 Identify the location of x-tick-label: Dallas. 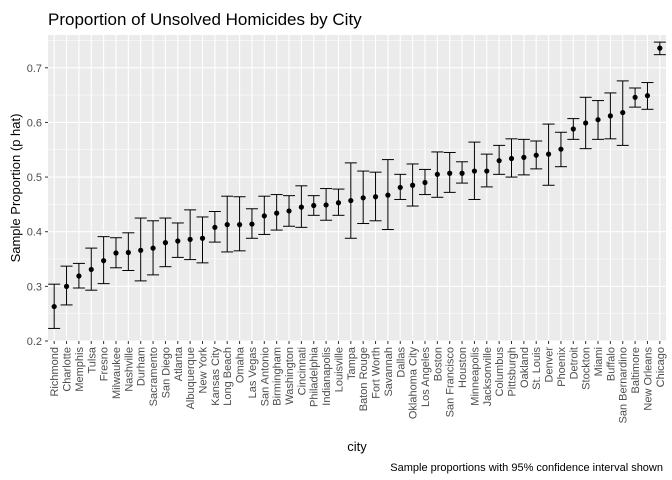
(401, 362).